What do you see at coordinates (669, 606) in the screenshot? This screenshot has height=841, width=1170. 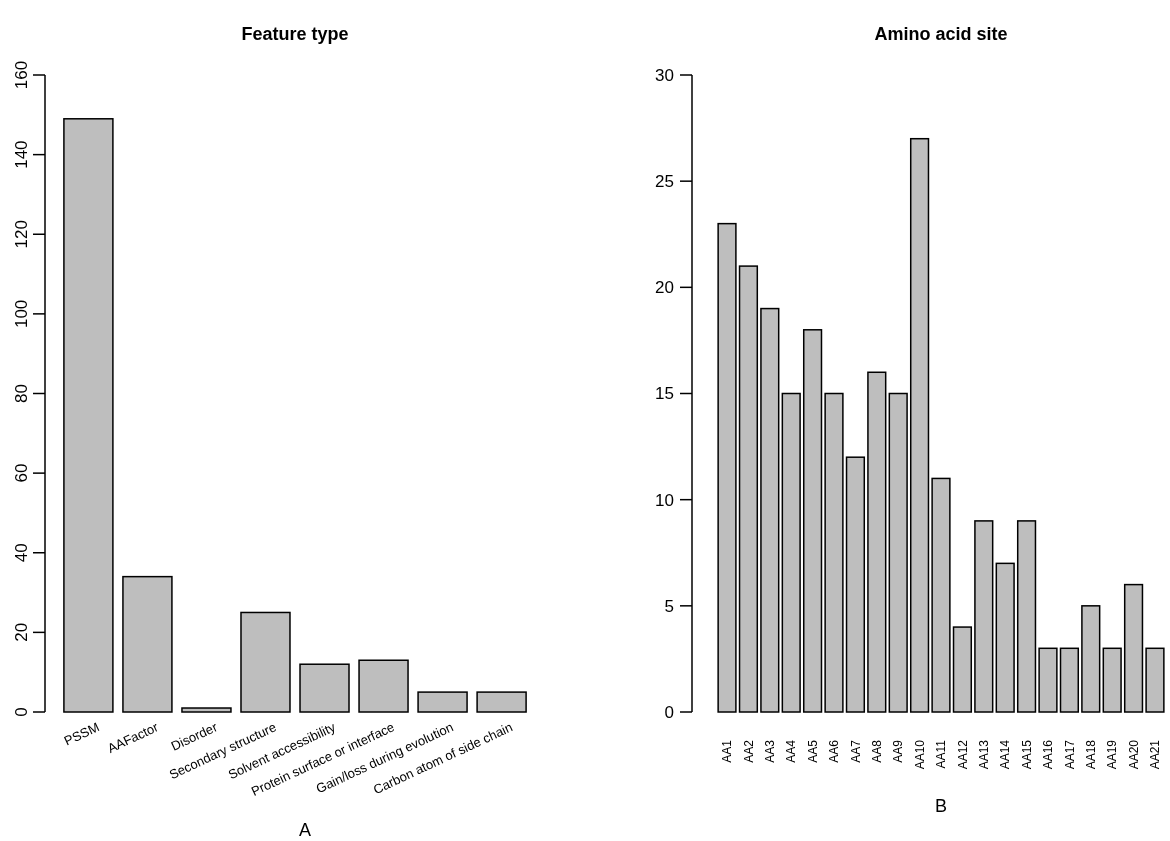 I see `y-tick-label: 5` at bounding box center [669, 606].